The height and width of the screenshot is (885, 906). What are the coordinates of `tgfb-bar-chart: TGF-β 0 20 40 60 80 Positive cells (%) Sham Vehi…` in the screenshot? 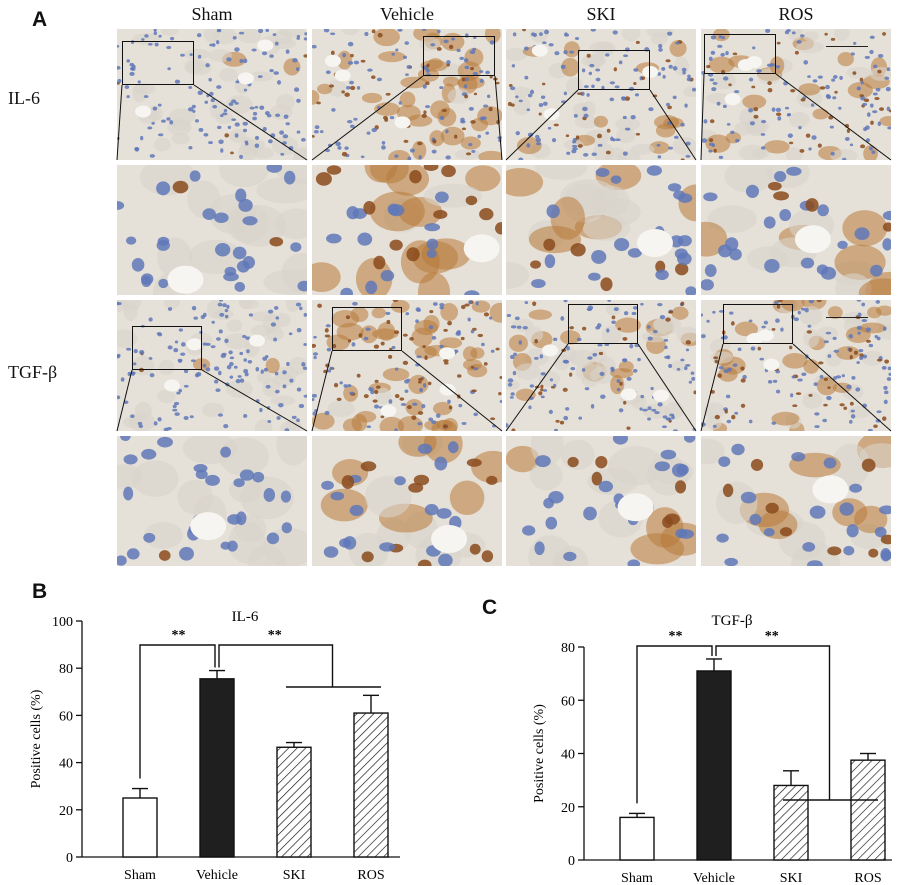 It's located at (712, 749).